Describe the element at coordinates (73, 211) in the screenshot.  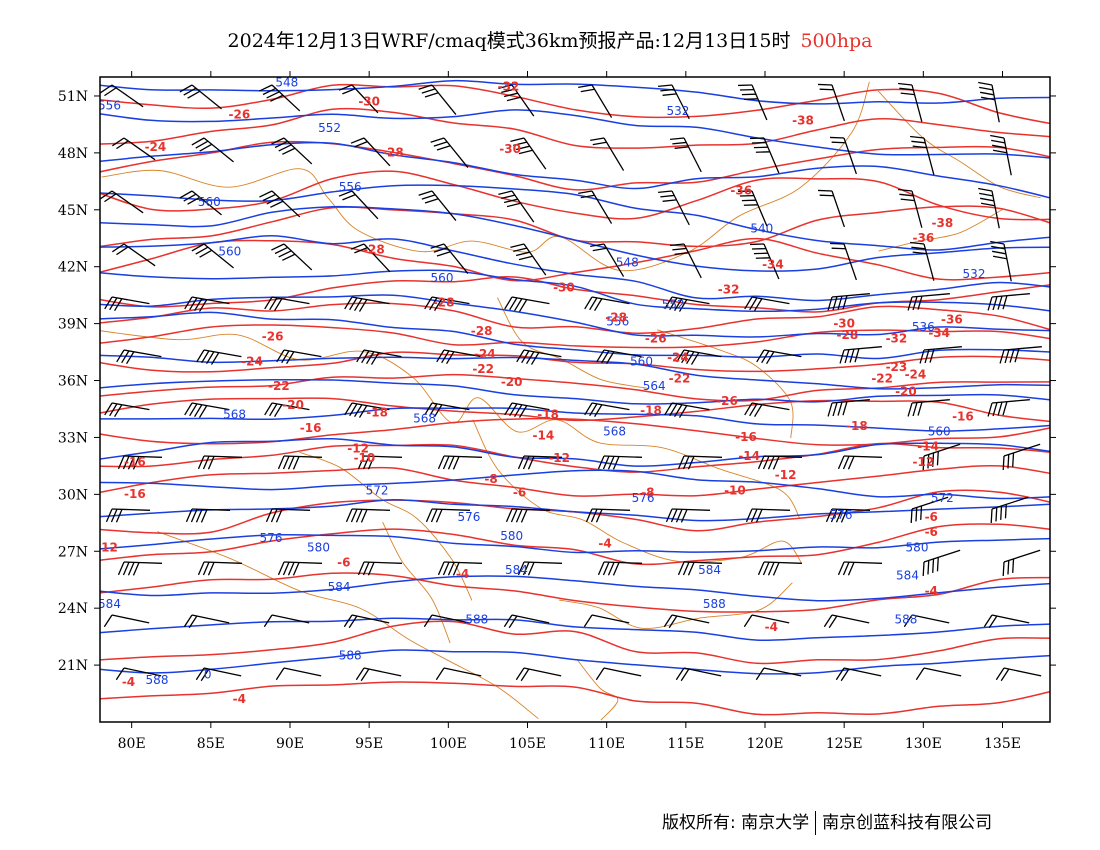
I see `y-tick-label: 45N` at that location.